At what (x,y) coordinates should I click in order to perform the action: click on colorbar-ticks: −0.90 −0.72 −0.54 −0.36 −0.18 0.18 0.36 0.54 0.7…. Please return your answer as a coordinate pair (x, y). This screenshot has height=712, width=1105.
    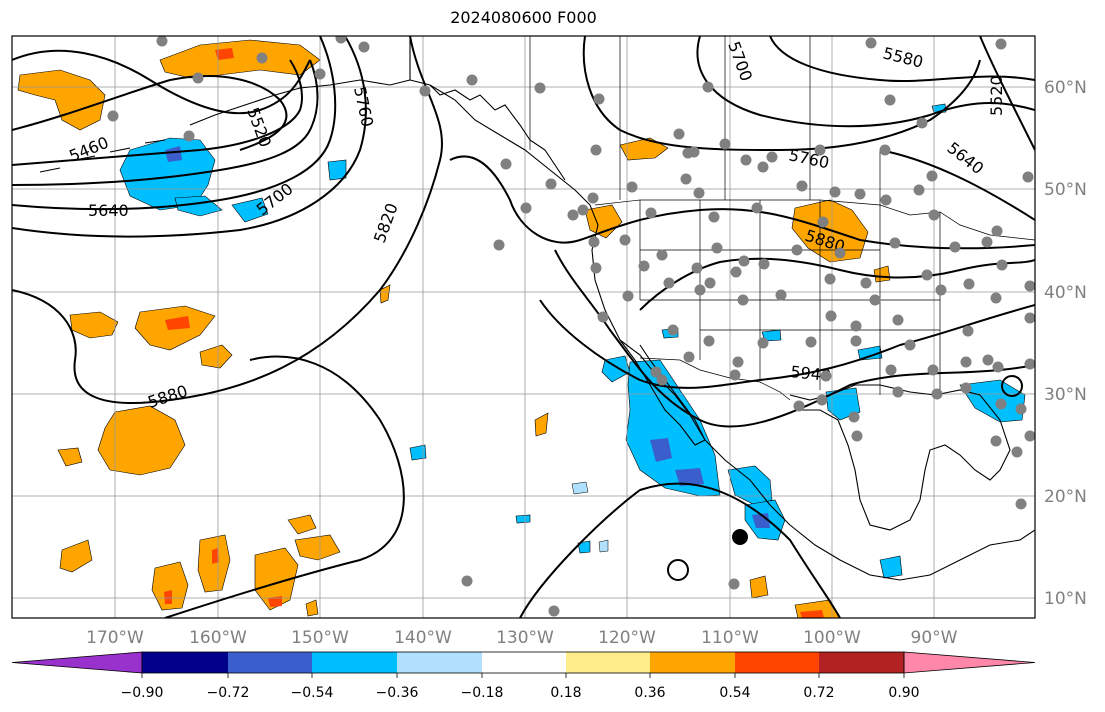
    Looking at the image, I should click on (520, 687).